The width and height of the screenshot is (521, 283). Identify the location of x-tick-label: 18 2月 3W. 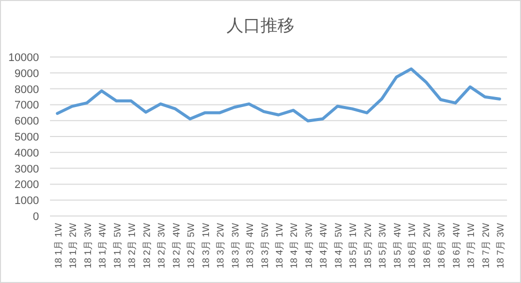
(162, 245).